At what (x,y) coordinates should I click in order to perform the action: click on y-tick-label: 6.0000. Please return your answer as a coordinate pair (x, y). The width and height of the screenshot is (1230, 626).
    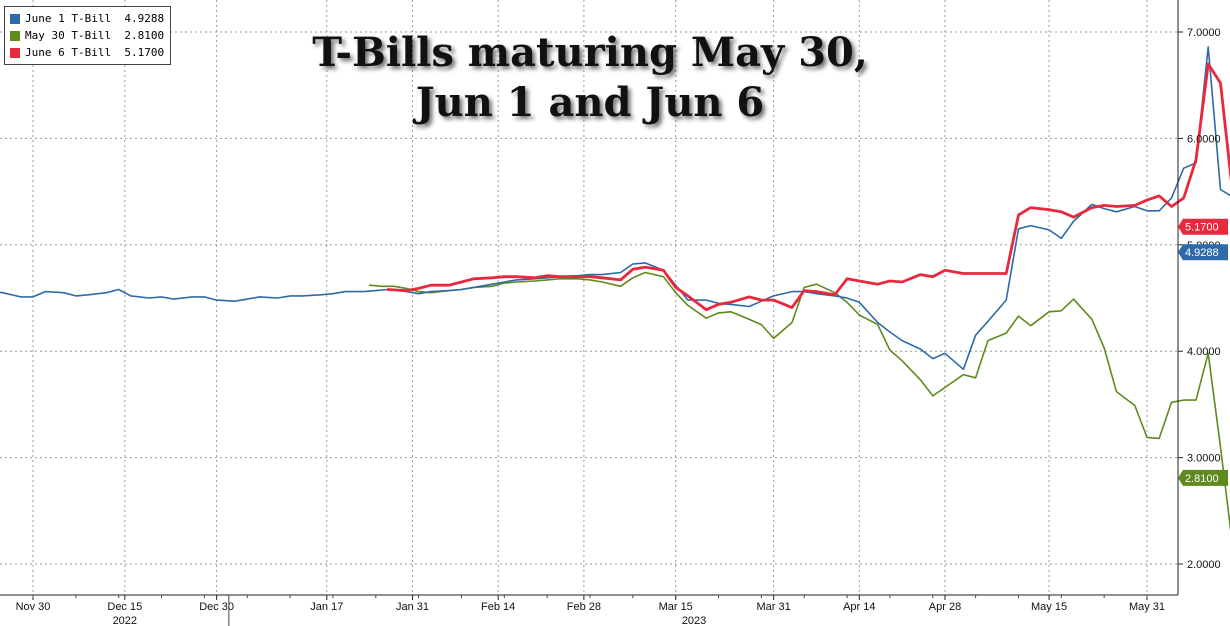
    Looking at the image, I should click on (1204, 139).